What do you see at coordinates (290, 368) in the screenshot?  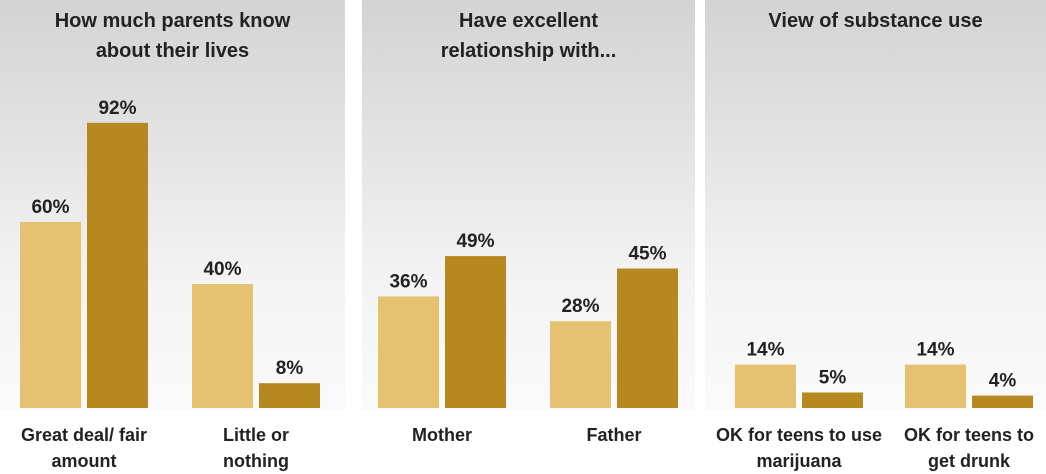 I see `data-label: 8%` at bounding box center [290, 368].